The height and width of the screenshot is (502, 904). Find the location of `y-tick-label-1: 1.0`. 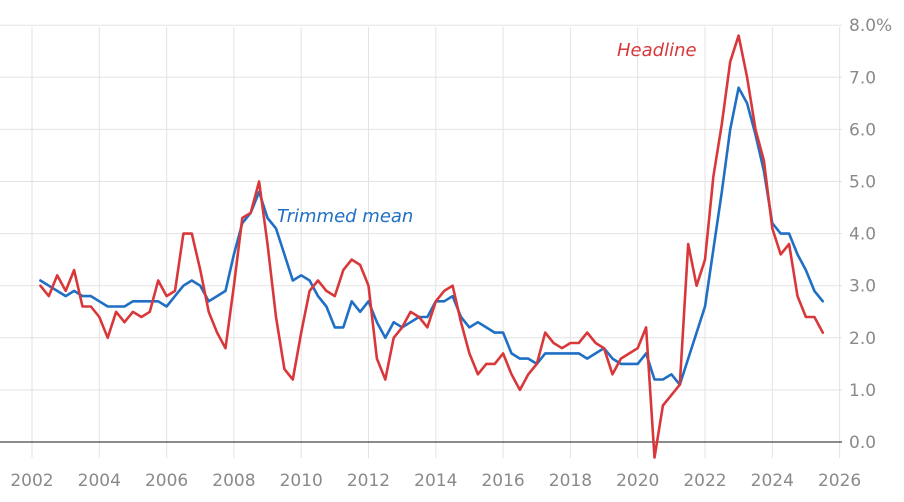

y-tick-label-1: 1.0 is located at coordinates (862, 391).